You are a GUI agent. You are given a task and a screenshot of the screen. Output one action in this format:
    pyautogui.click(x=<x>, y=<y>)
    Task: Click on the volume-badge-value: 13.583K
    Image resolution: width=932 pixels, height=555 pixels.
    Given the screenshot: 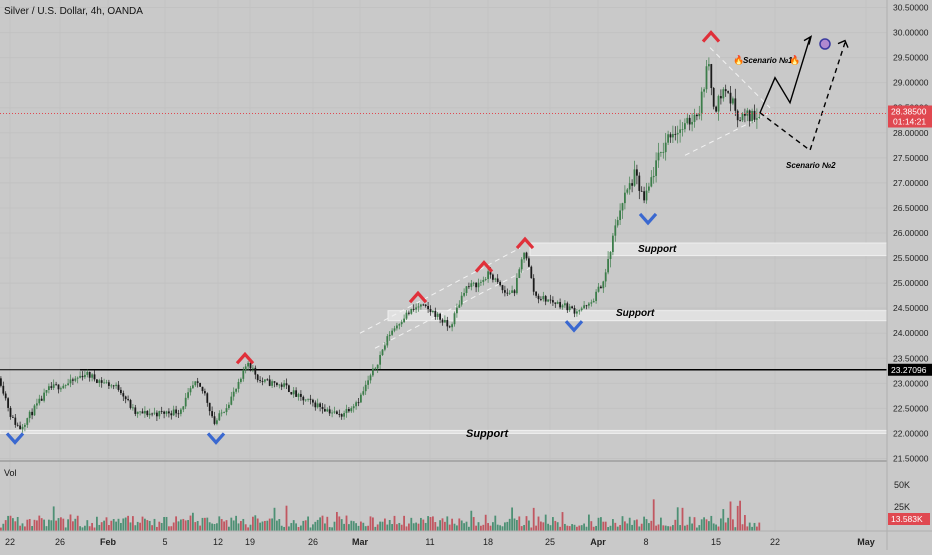 What is the action you would take?
    pyautogui.click(x=907, y=519)
    